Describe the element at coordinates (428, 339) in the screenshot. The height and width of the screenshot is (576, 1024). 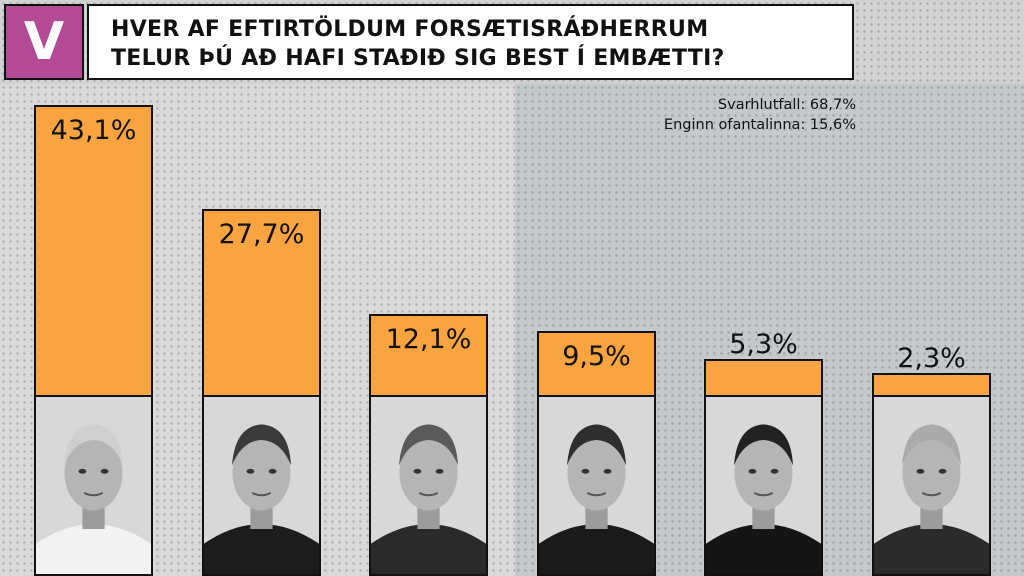
I see `bar-value-label-3: 12,1%` at that location.